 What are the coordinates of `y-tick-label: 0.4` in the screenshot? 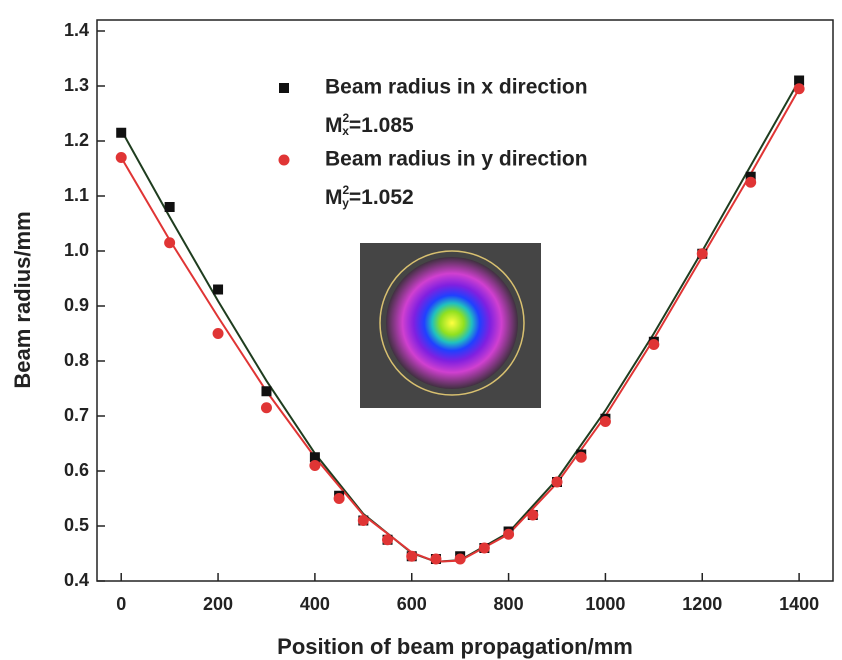 It's located at (76, 580).